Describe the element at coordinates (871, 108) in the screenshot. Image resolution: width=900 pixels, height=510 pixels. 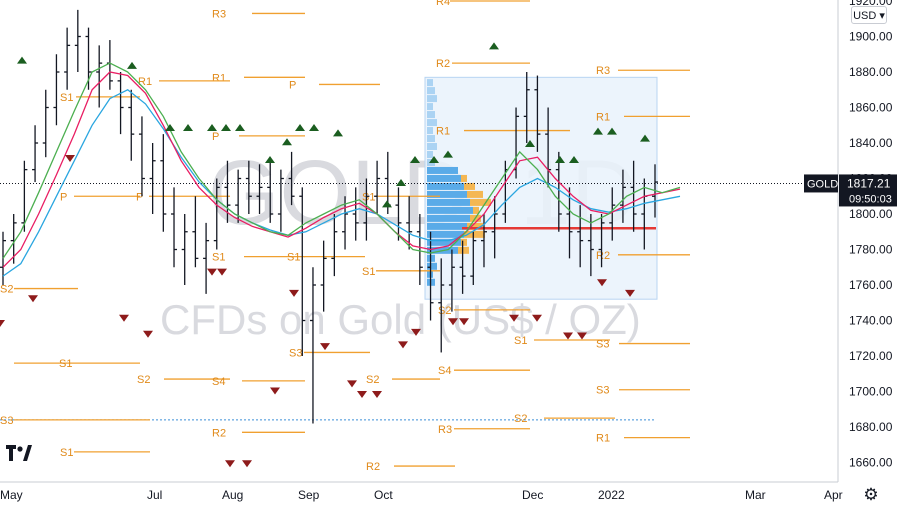
I see `y-tick-label: 1860.00` at that location.